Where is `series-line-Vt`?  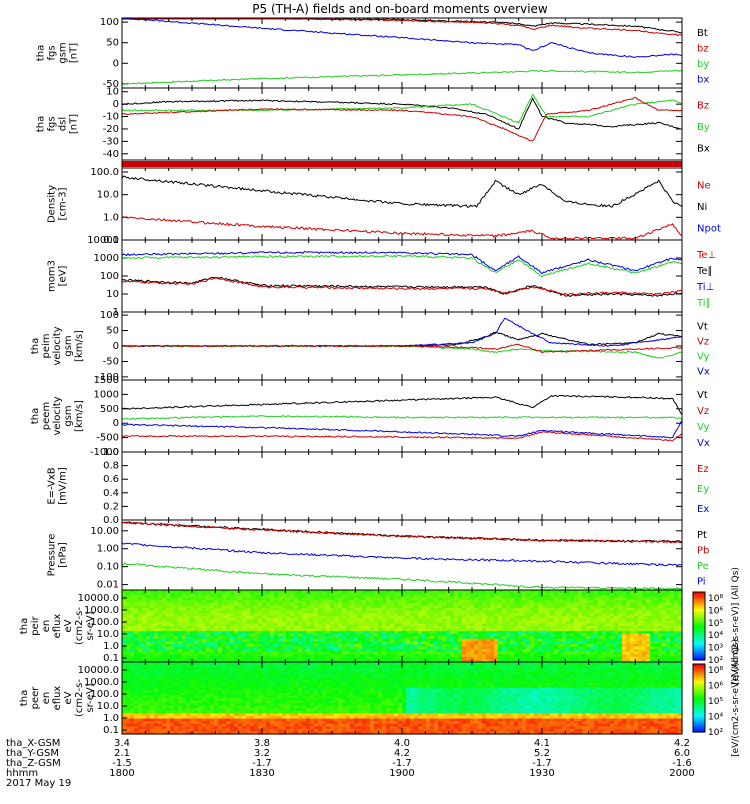
series-line-Vt is located at coordinates (402, 339).